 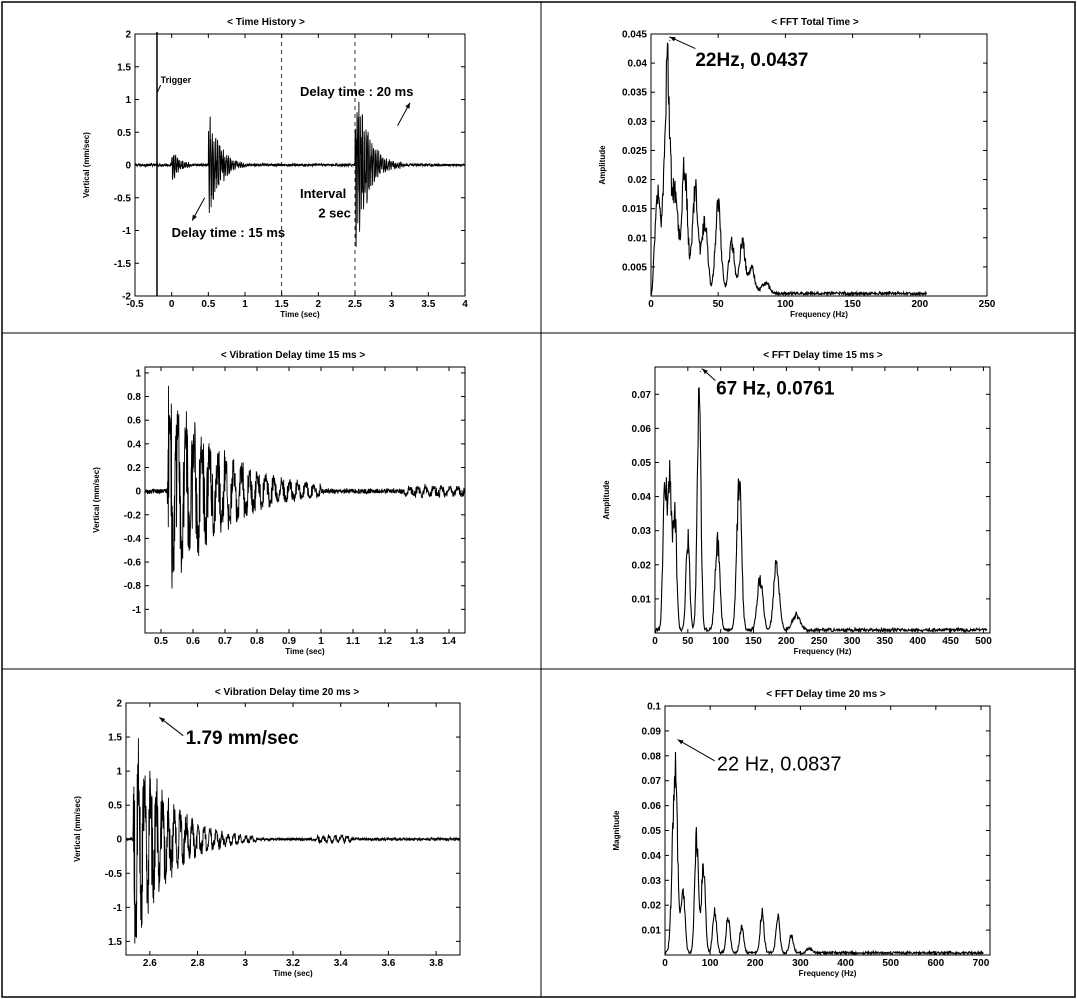 What do you see at coordinates (602, 165) in the screenshot?
I see `y-axis-label: Amplitude` at bounding box center [602, 165].